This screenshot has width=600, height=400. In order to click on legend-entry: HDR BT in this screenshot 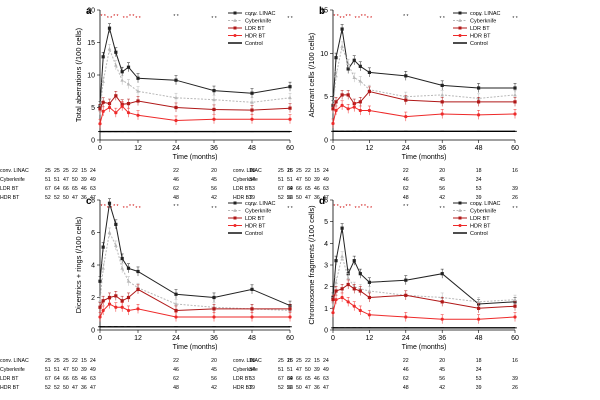, I will do `click(472, 37)`.